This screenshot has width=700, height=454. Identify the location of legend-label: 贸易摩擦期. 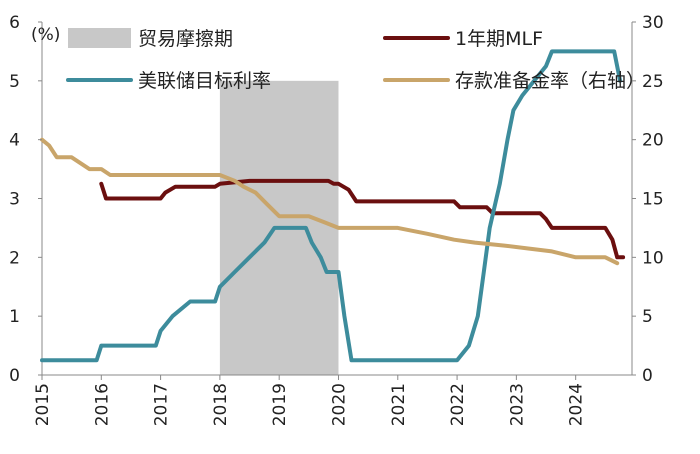
(185, 39).